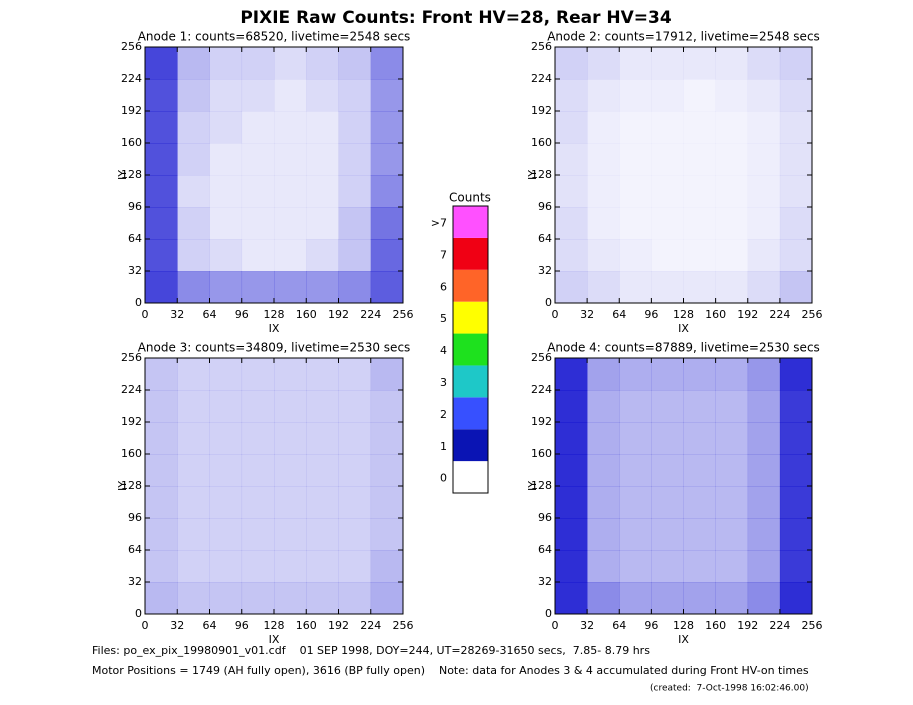 The image size is (913, 705). I want to click on colorbar-label: 4, so click(443, 350).